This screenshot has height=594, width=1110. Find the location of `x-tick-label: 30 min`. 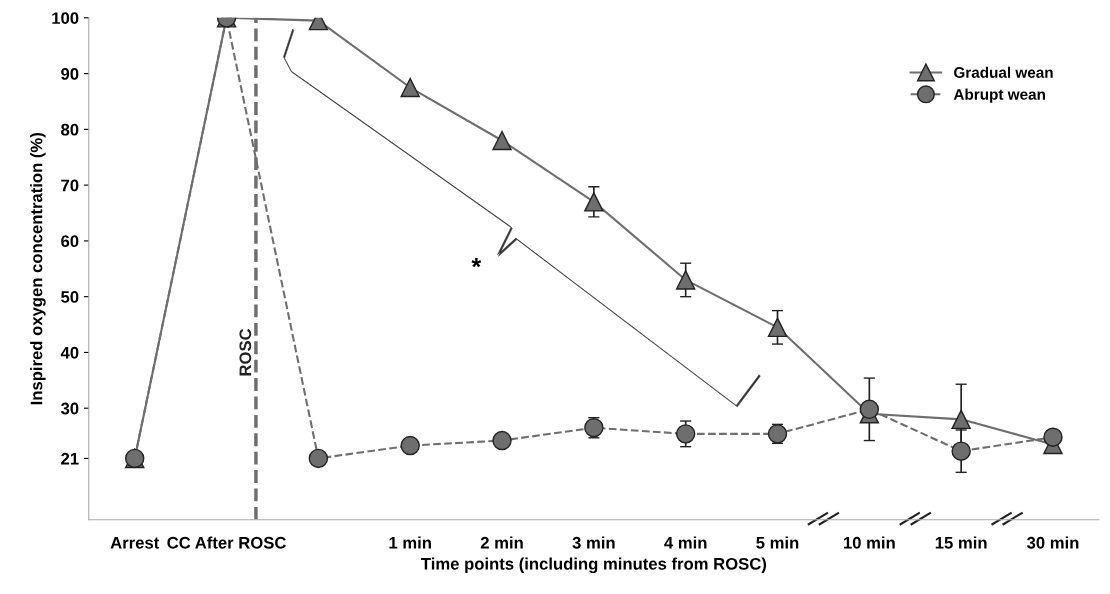

x-tick-label: 30 min is located at coordinates (1052, 542).